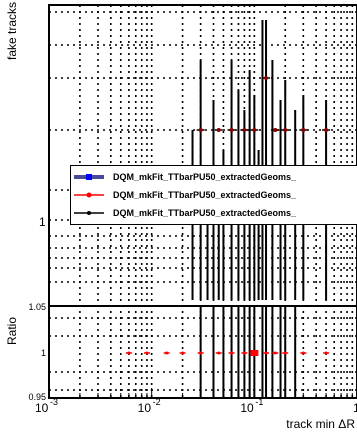  I want to click on legend-swatch-blue, so click(89, 177).